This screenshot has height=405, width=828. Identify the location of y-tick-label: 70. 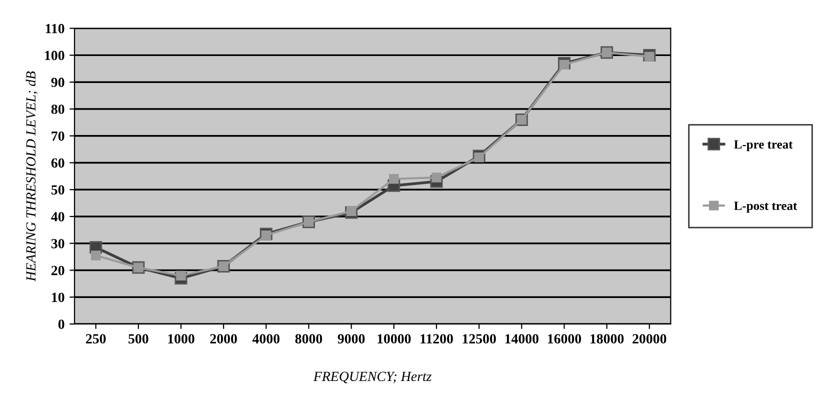
(58, 136).